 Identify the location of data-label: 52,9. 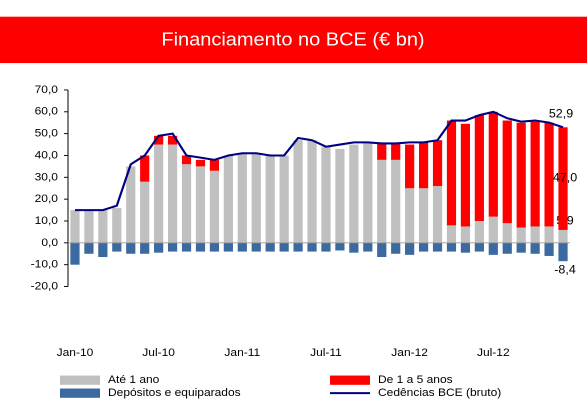
(561, 113).